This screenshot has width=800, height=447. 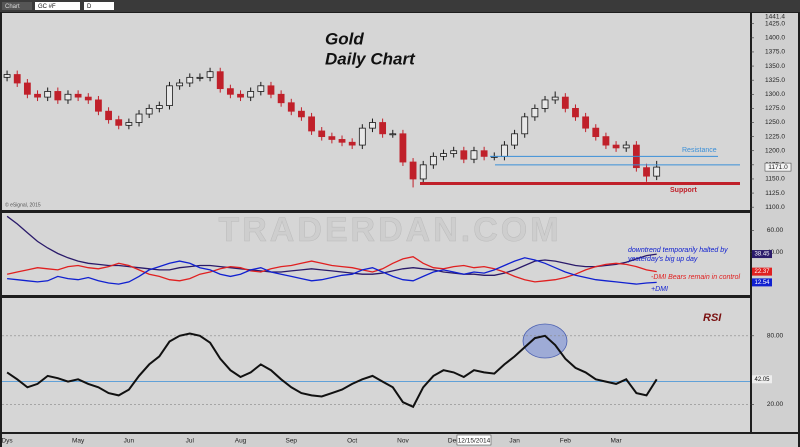 What do you see at coordinates (778, 167) in the screenshot?
I see `price-label: 1171.0` at bounding box center [778, 167].